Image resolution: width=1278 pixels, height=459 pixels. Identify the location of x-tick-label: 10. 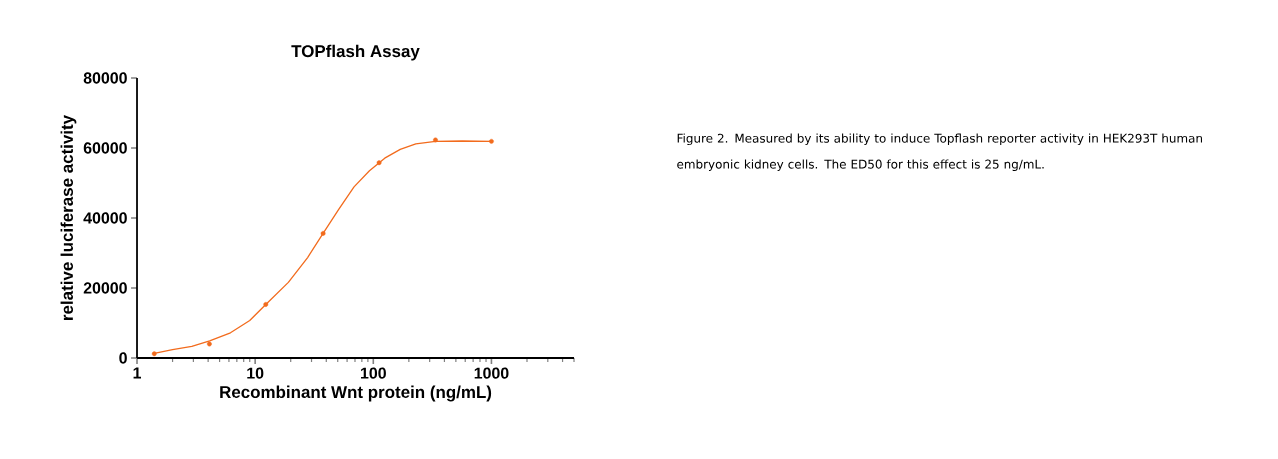
(255, 373).